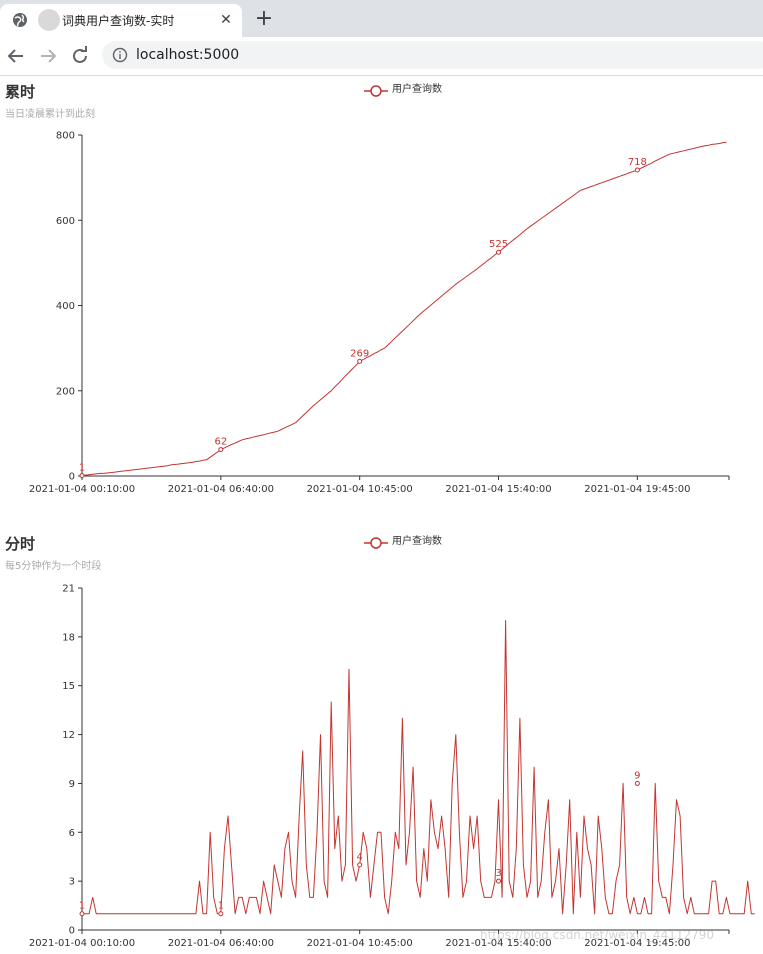 The width and height of the screenshot is (763, 954). Describe the element at coordinates (498, 244) in the screenshot. I see `data-label: 525` at that location.